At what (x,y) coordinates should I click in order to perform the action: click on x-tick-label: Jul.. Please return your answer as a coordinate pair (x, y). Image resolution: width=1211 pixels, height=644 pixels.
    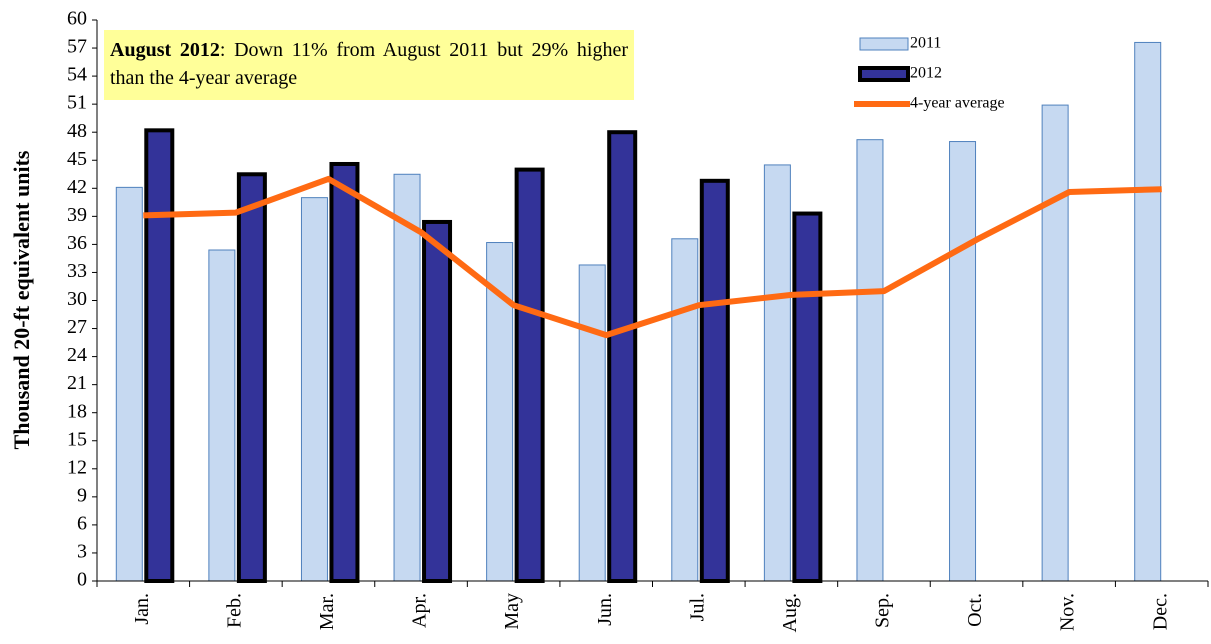
    Looking at the image, I should click on (697, 607).